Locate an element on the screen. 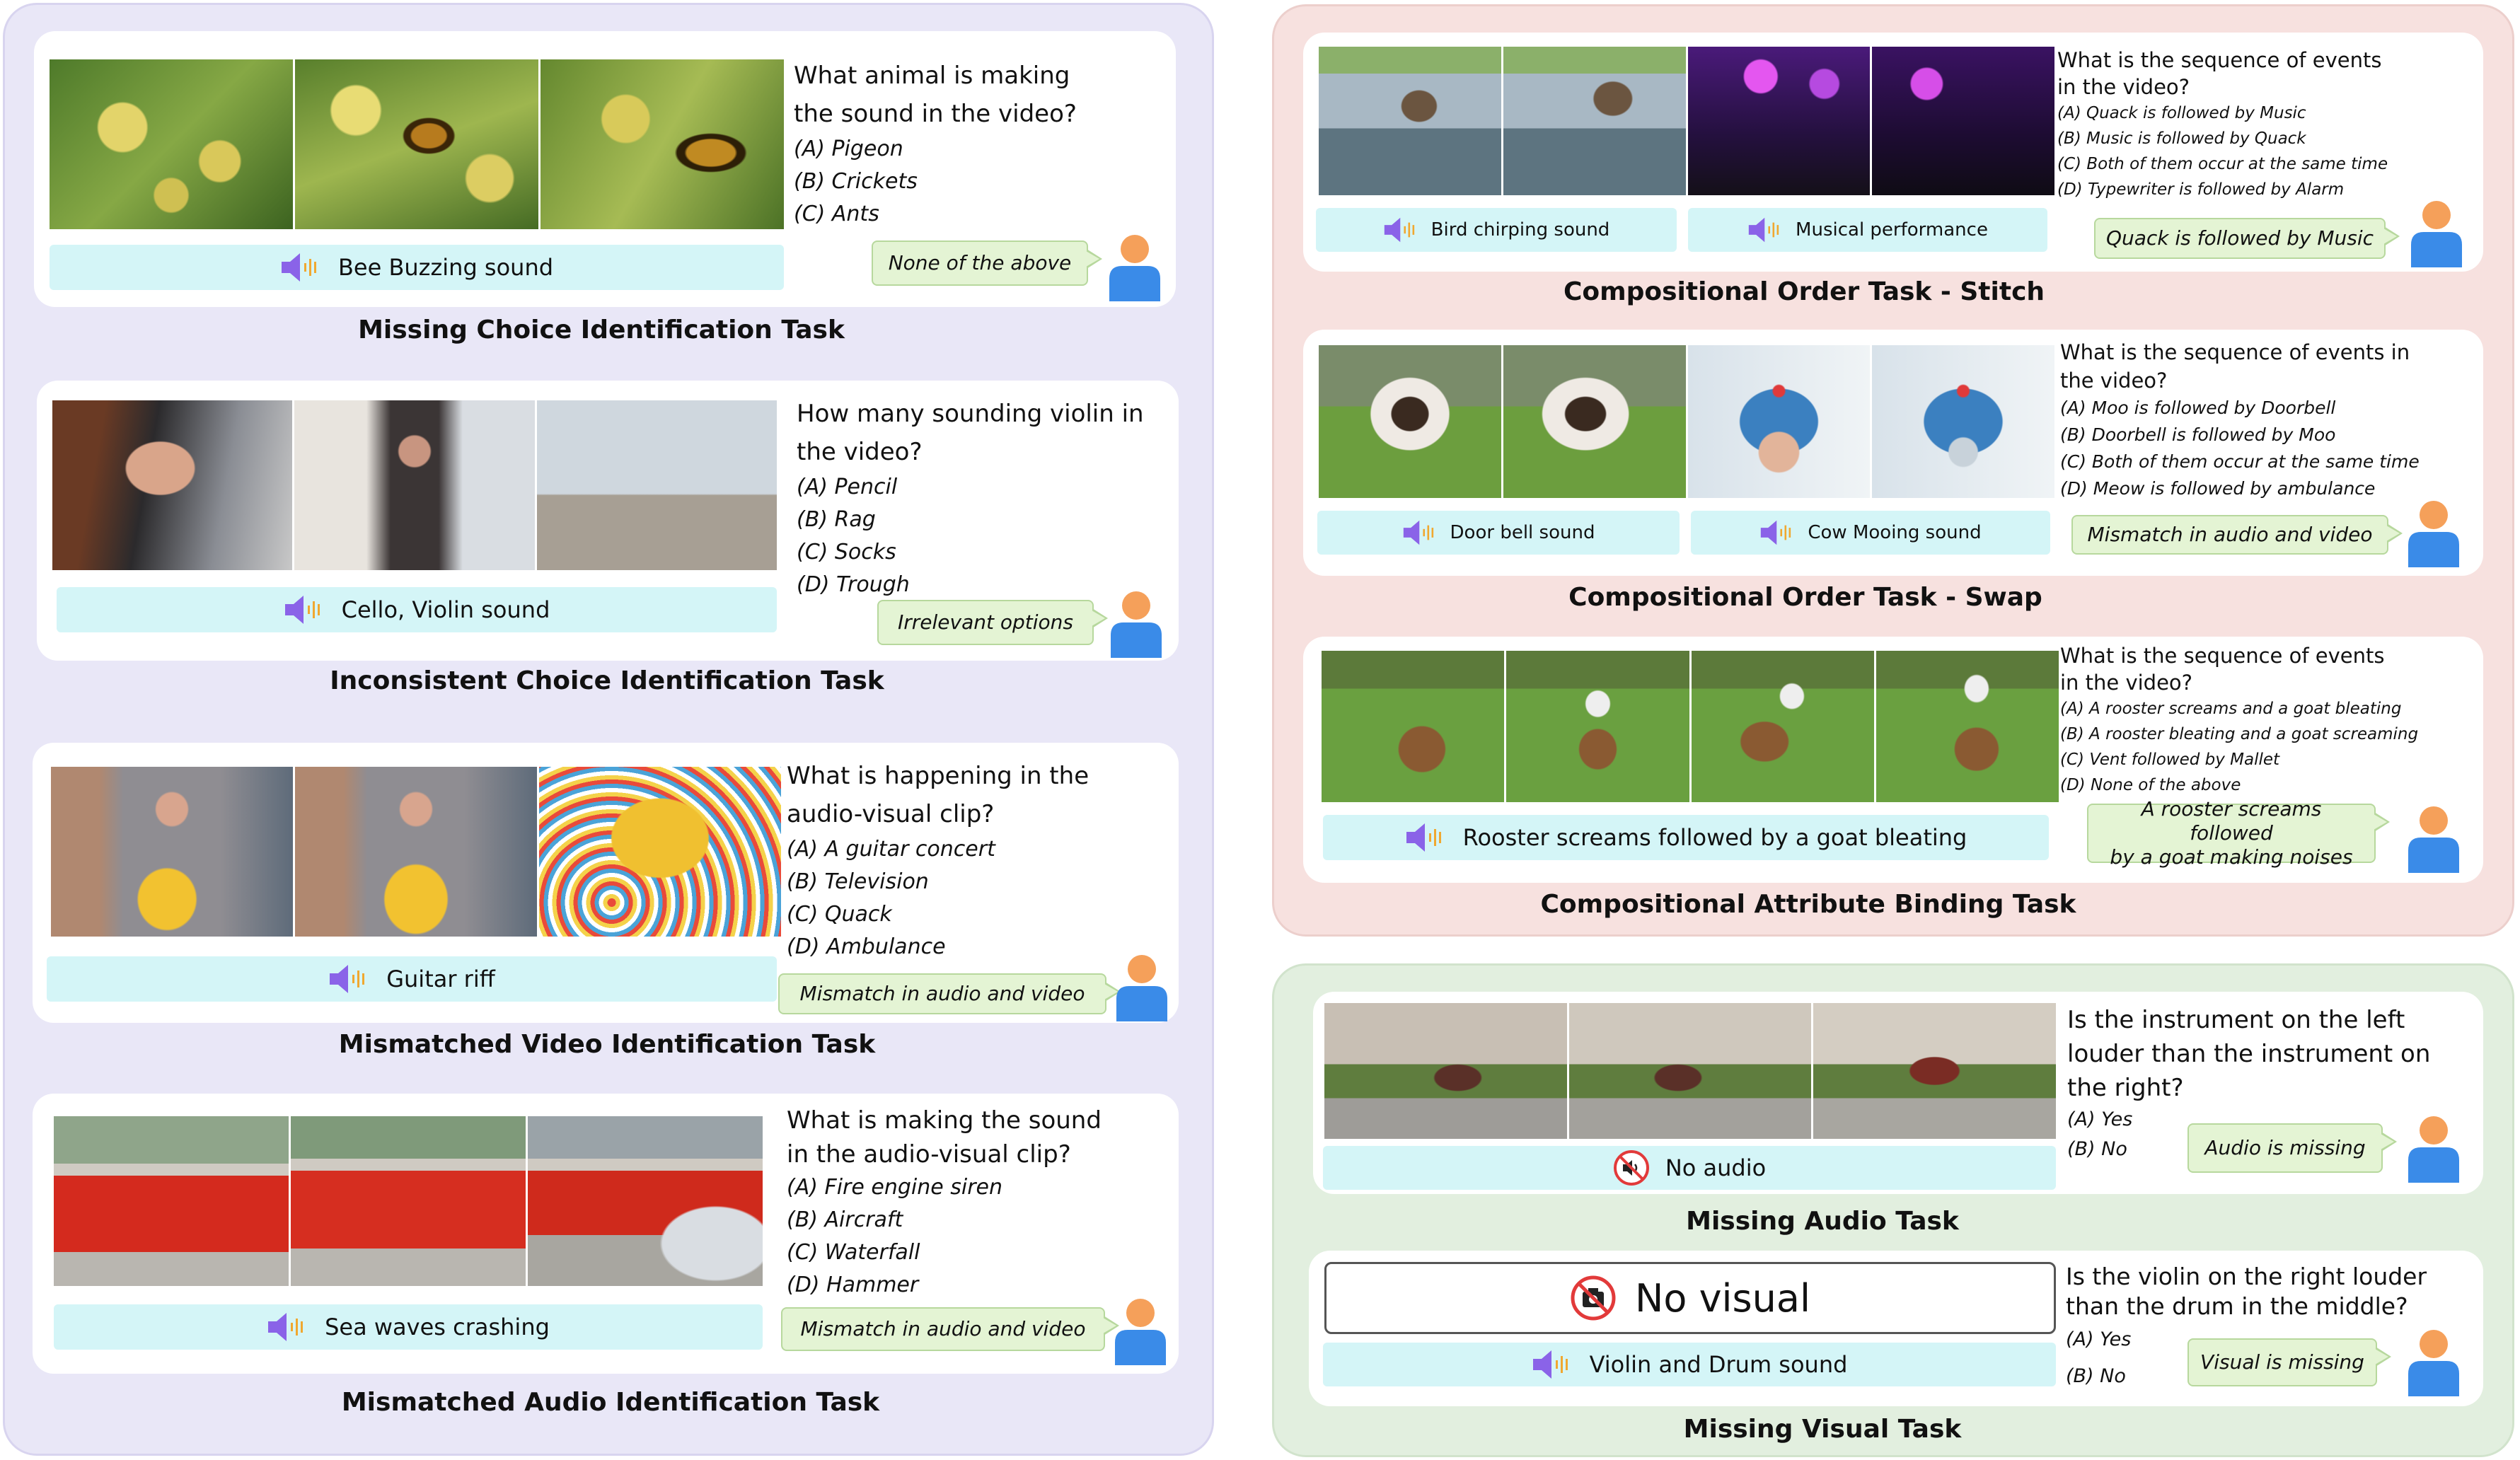  question-line: louder than the instrument on is located at coordinates (2249, 1054).